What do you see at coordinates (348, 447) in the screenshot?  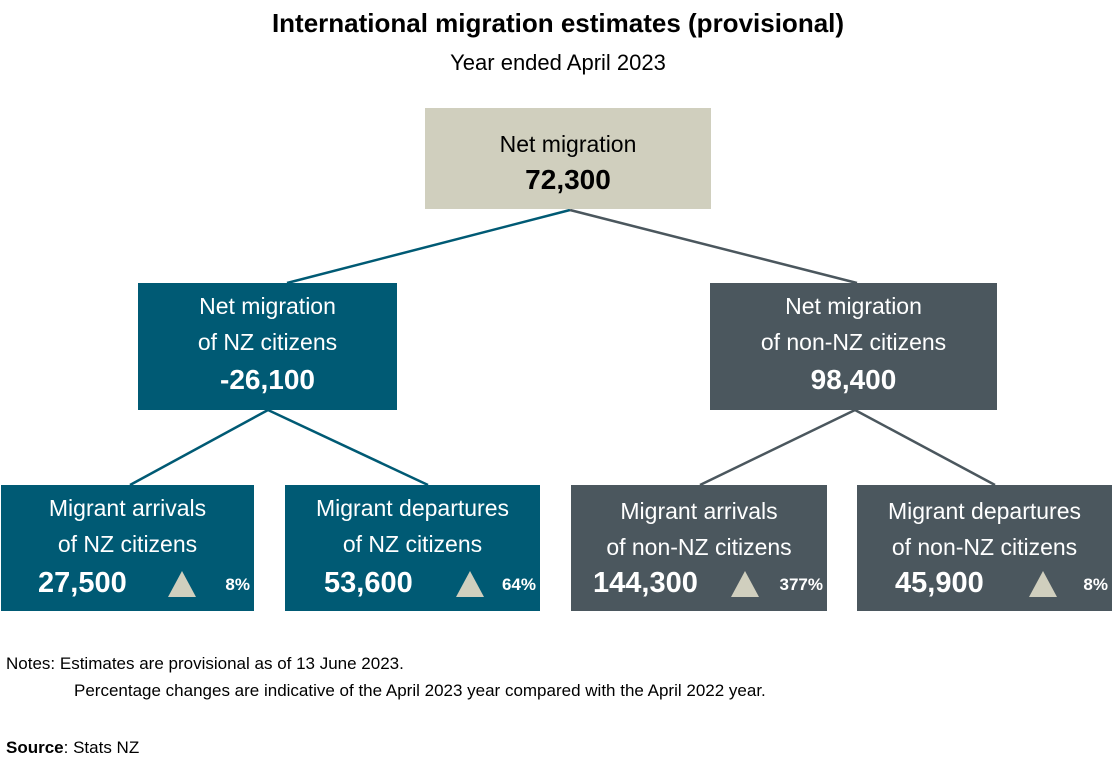 I see `connector-nz-departures` at bounding box center [348, 447].